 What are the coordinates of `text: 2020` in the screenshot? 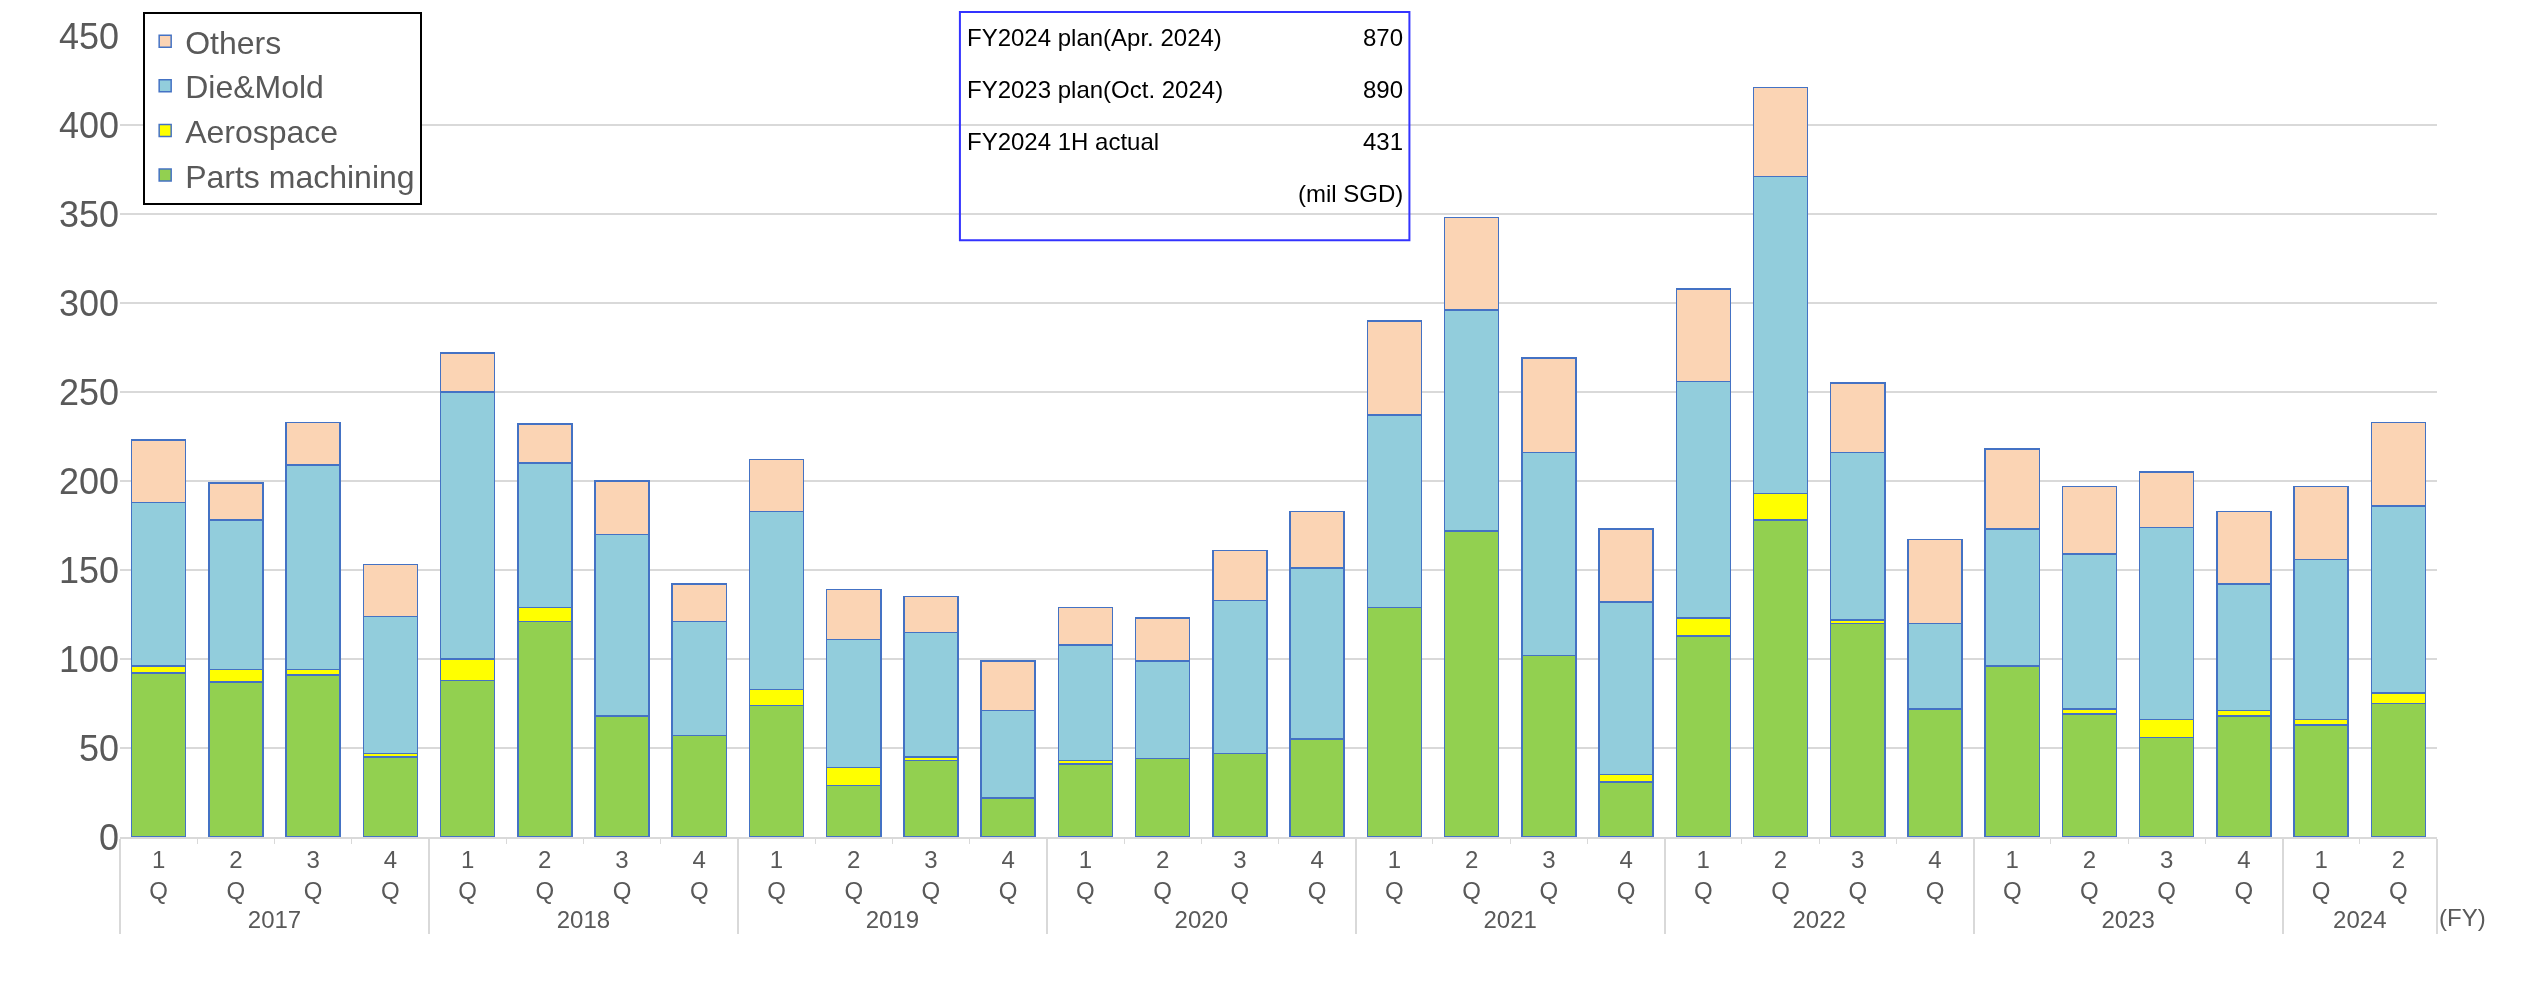 It's located at (1201, 919).